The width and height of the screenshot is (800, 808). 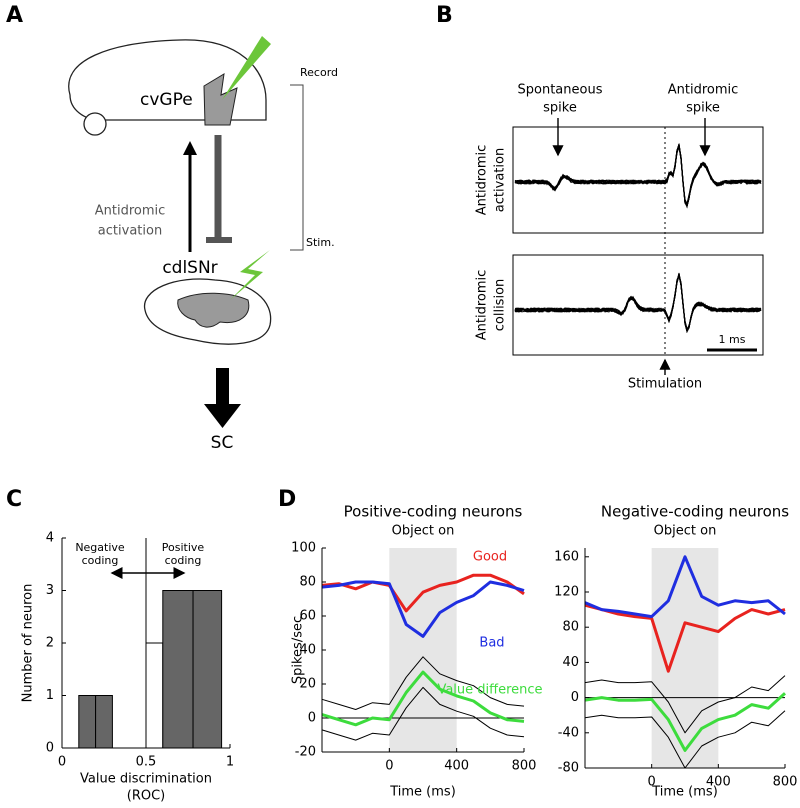 What do you see at coordinates (307, 684) in the screenshot?
I see `y-tick-label: 20` at bounding box center [307, 684].